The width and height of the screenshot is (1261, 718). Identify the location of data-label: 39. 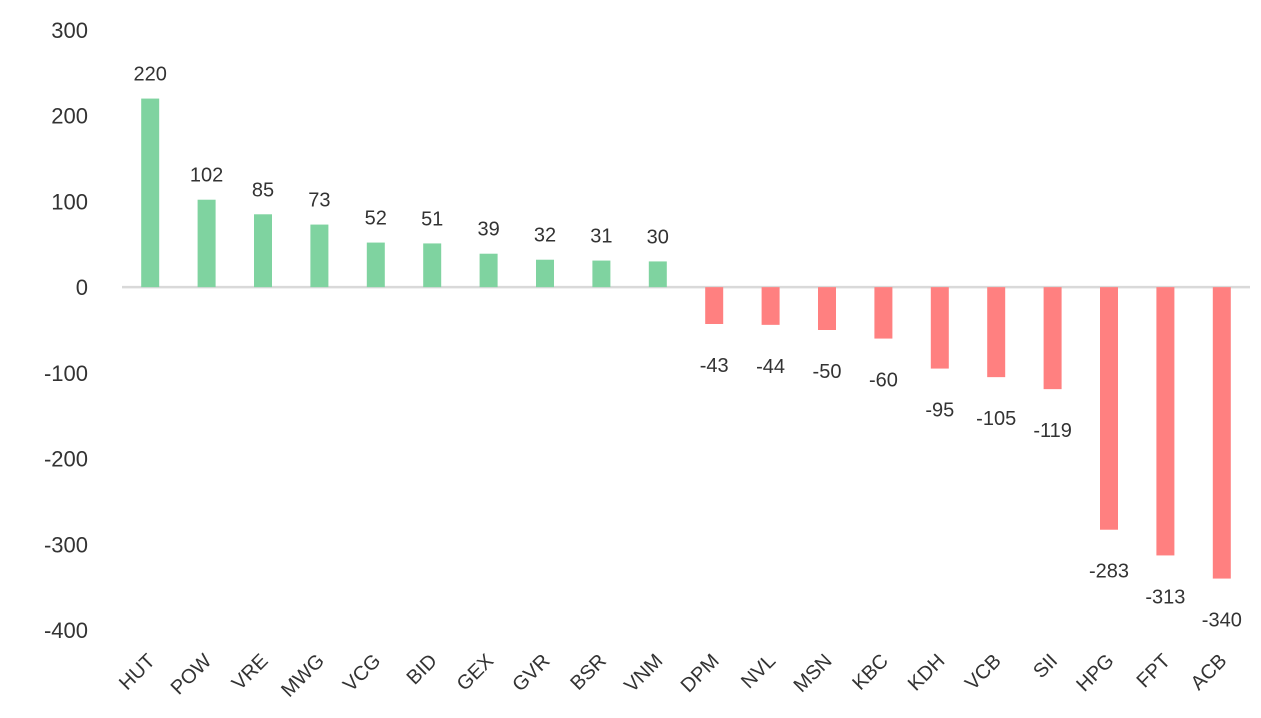
(488, 230).